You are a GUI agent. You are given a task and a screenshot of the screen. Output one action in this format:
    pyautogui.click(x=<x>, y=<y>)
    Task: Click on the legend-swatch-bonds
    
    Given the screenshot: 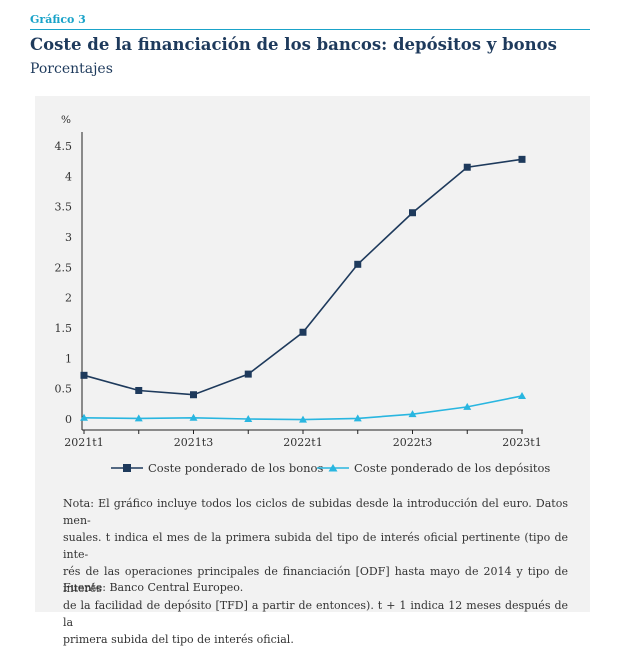 What is the action you would take?
    pyautogui.click(x=127, y=468)
    